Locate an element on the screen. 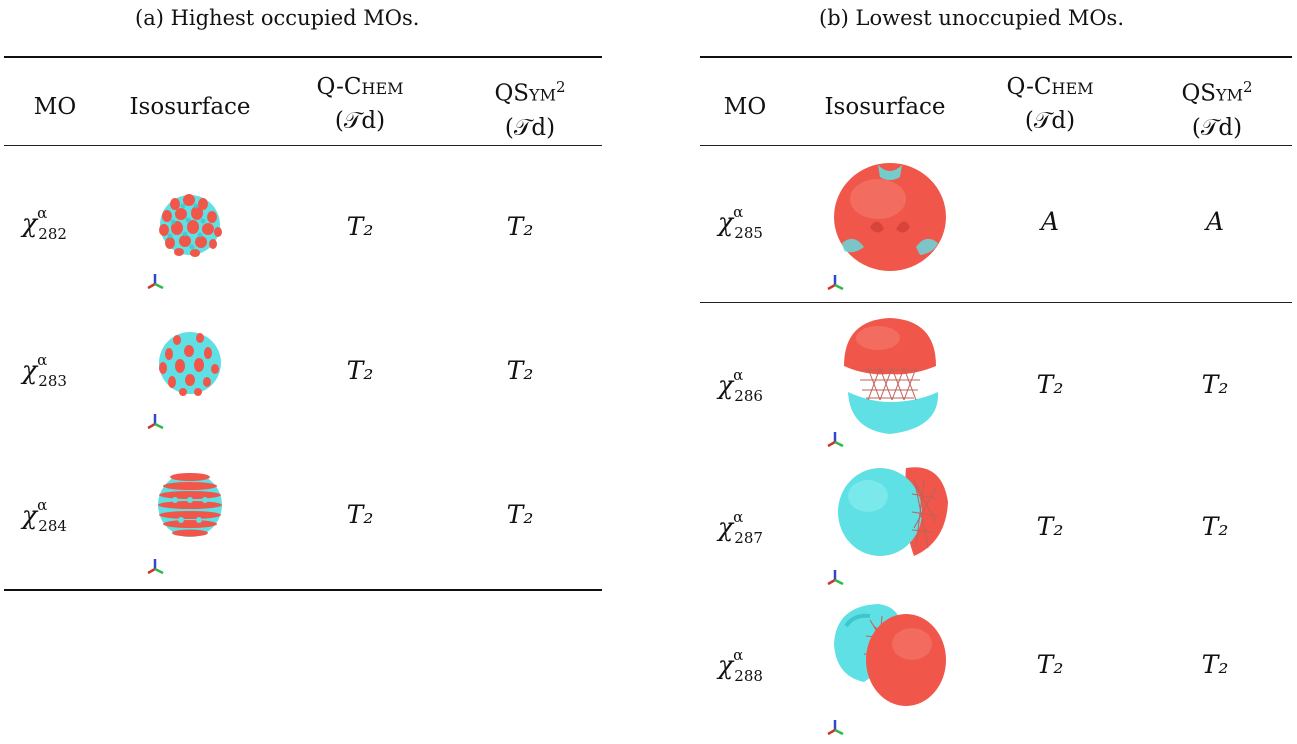  header-isosurface-b: Isosurface is located at coordinates (885, 107).